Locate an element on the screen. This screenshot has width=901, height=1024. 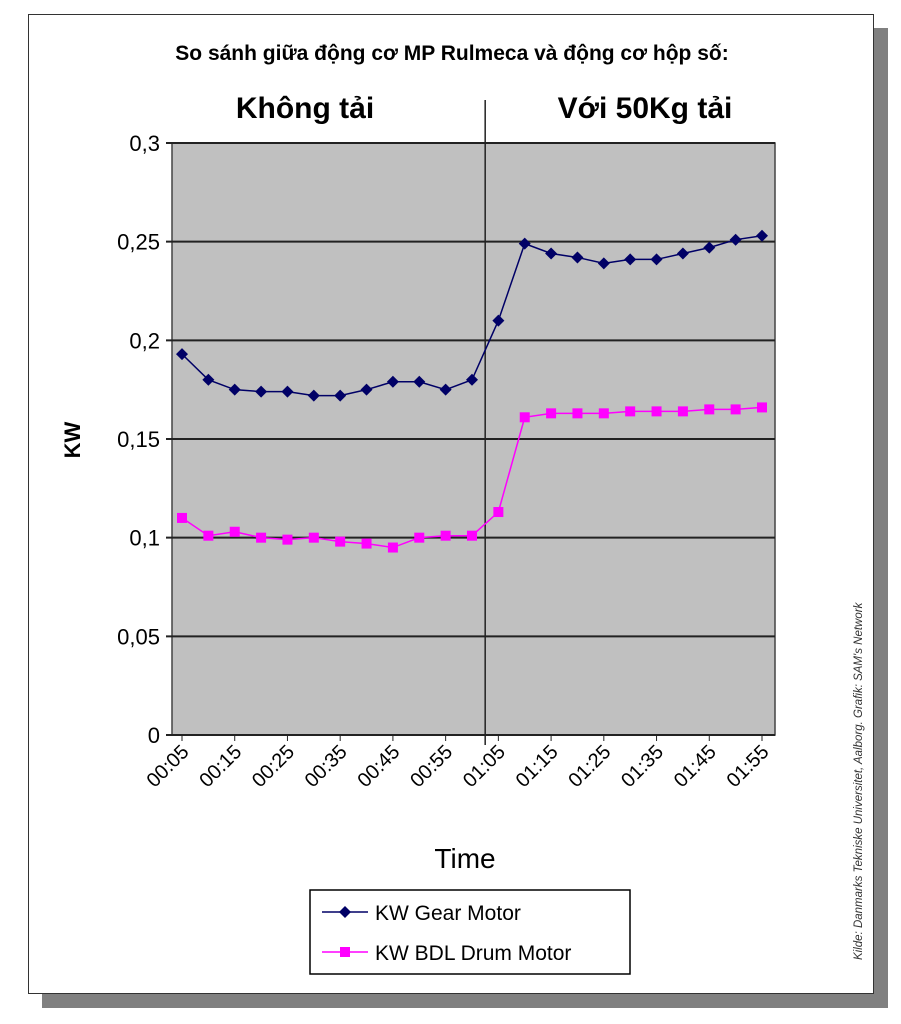
y-tick-label: 0,1 is located at coordinates (144, 538).